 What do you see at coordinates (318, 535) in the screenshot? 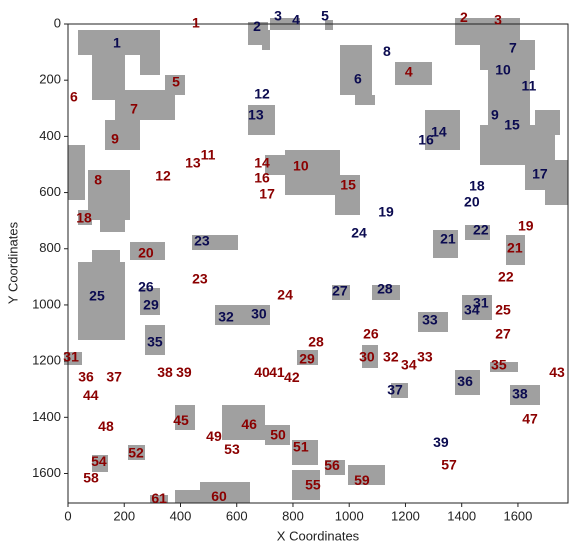
I see `x-axis-label: X Coordinates` at bounding box center [318, 535].